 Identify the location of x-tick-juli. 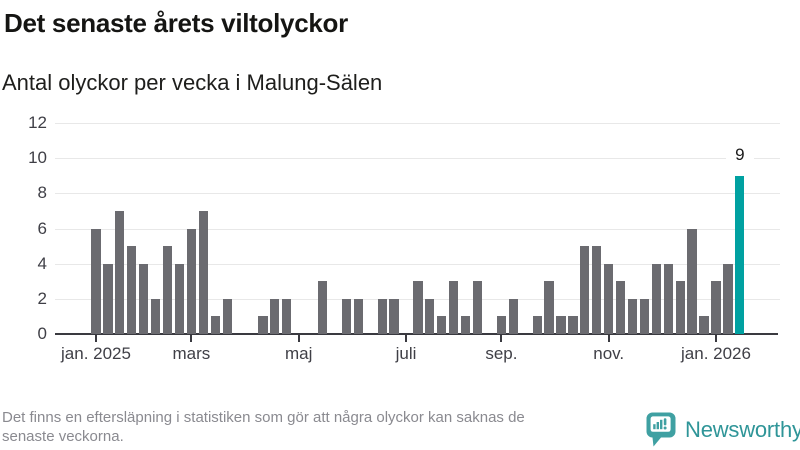
(406, 338).